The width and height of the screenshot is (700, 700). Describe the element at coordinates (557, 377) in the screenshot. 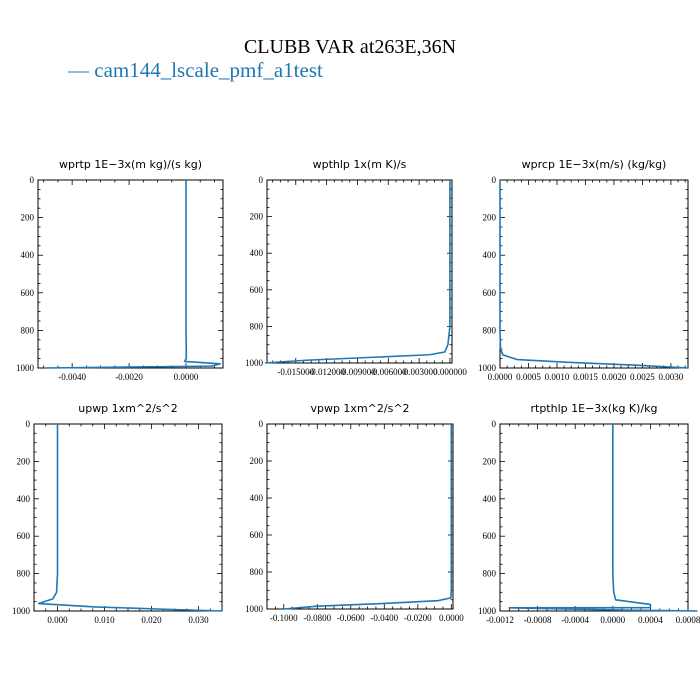

I see `x-tick-label: 0.0010` at that location.